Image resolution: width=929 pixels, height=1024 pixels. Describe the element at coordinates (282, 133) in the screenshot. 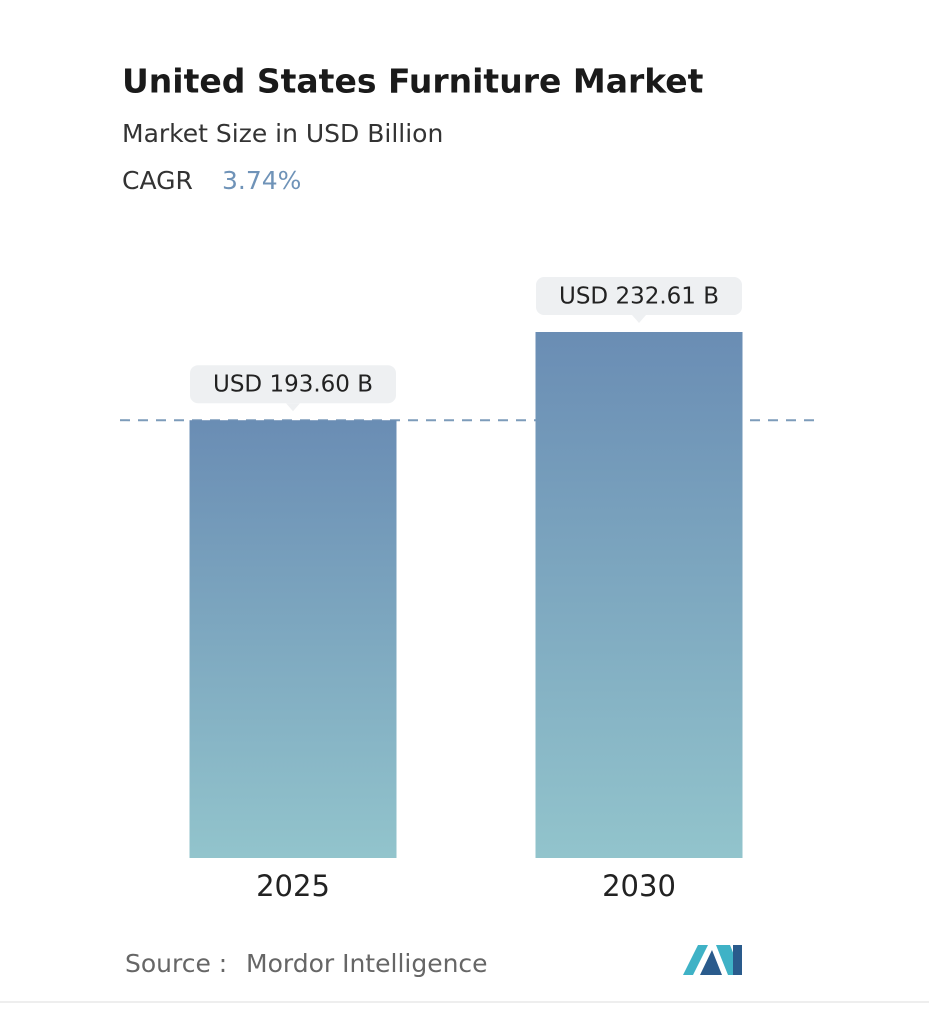

I see `chart-subtitle: Market Size in USD Billion` at that location.